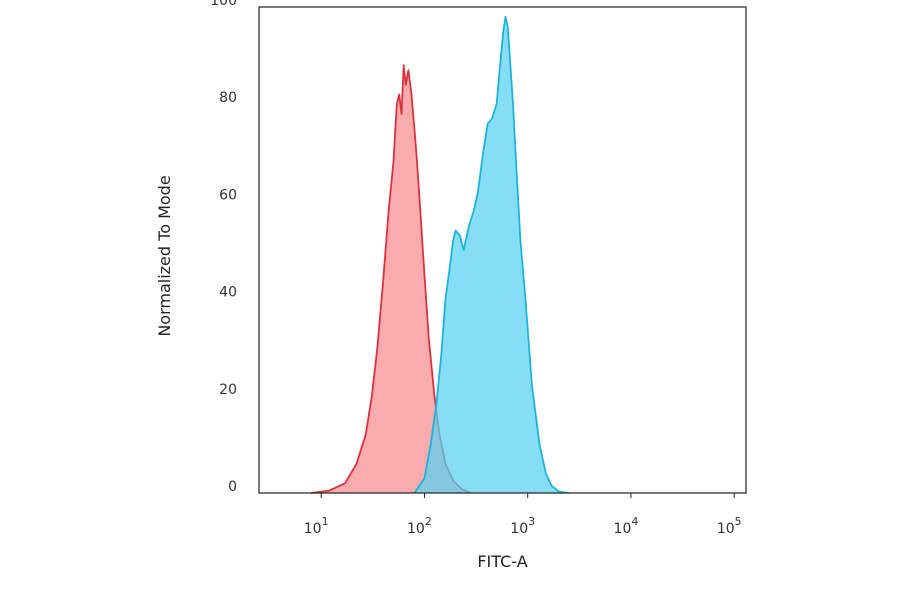 This screenshot has height=594, width=900. I want to click on y-tick-label: 100, so click(223, 4).